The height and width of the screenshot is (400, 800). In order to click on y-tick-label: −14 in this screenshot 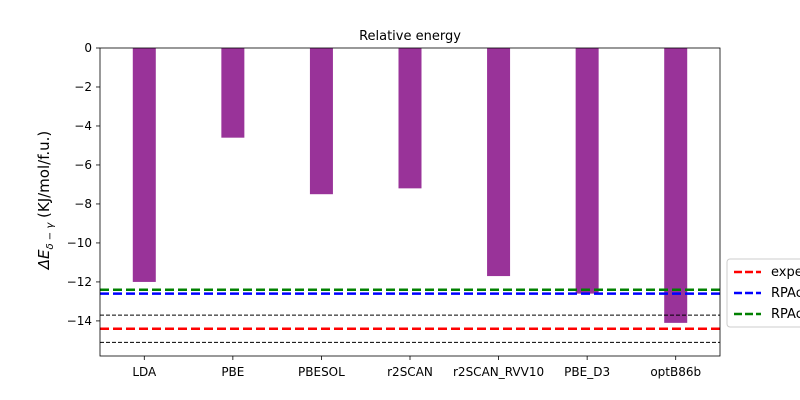, I will do `click(79, 321)`.